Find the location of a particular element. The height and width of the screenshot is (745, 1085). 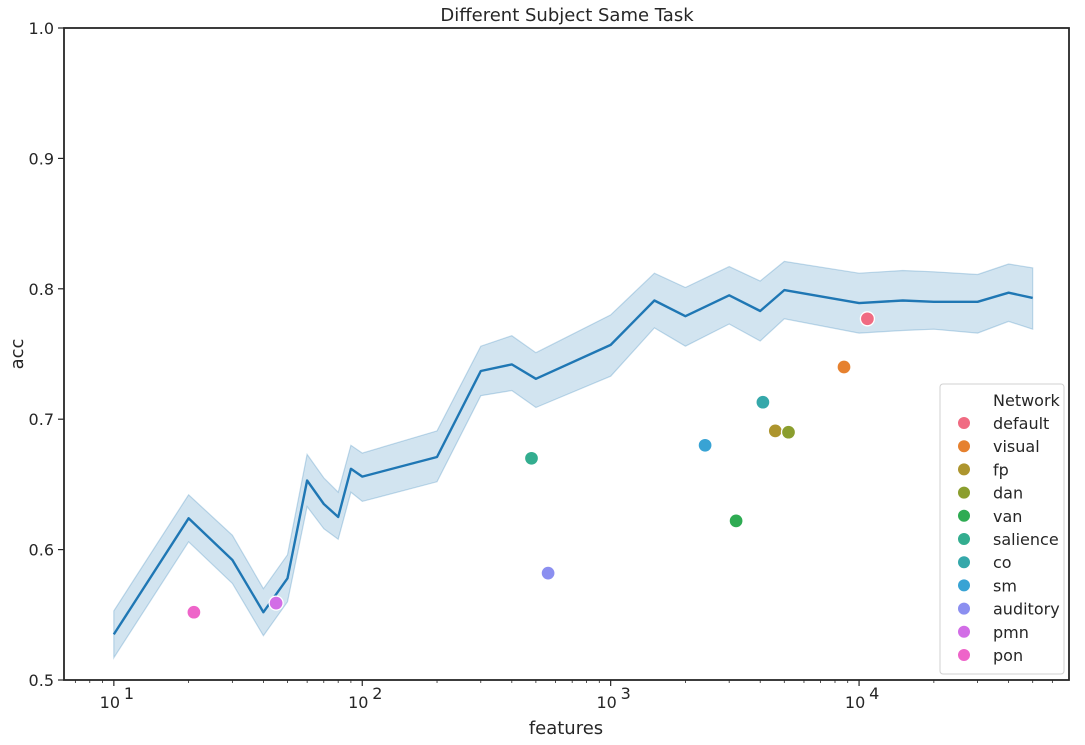

point-van is located at coordinates (736, 521).